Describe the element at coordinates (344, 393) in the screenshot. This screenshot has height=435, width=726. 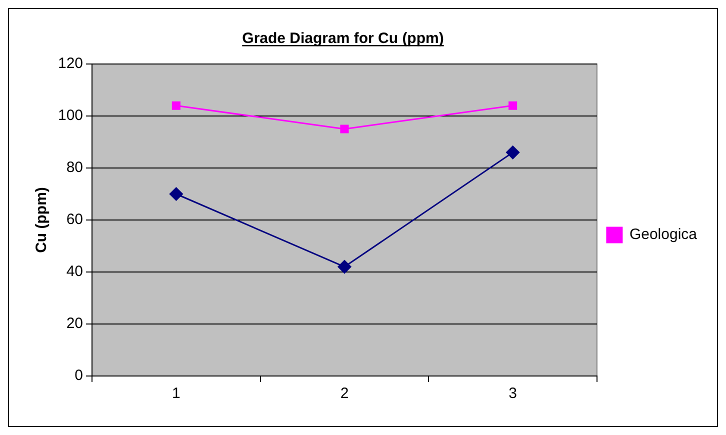
I see `x-tick-label: 2` at that location.